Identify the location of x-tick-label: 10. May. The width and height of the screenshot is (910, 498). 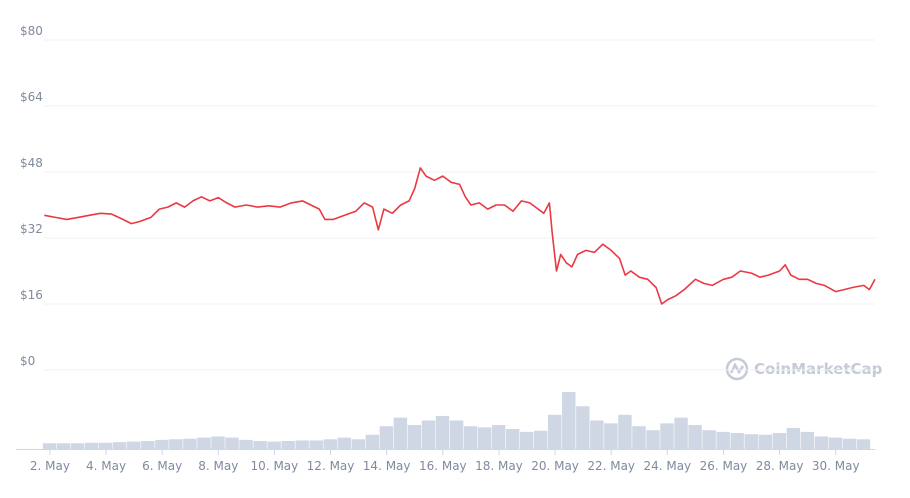
(275, 466).